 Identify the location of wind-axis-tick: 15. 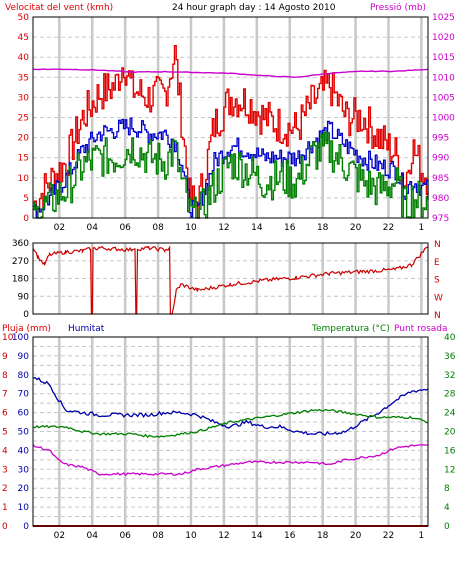
(23, 159).